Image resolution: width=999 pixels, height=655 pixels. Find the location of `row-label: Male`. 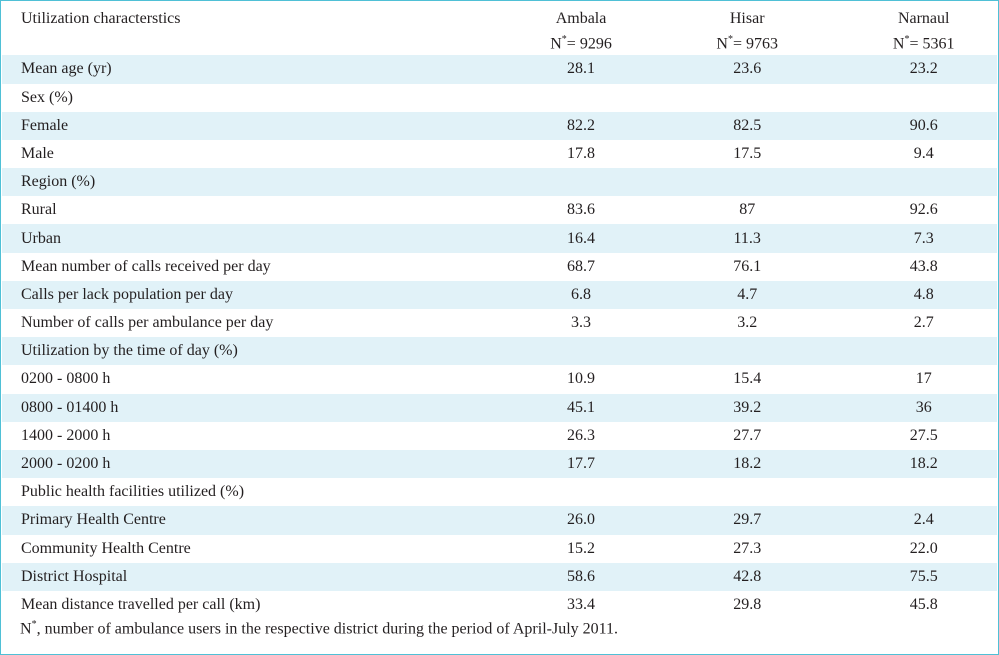

row-label: Male is located at coordinates (37, 153).